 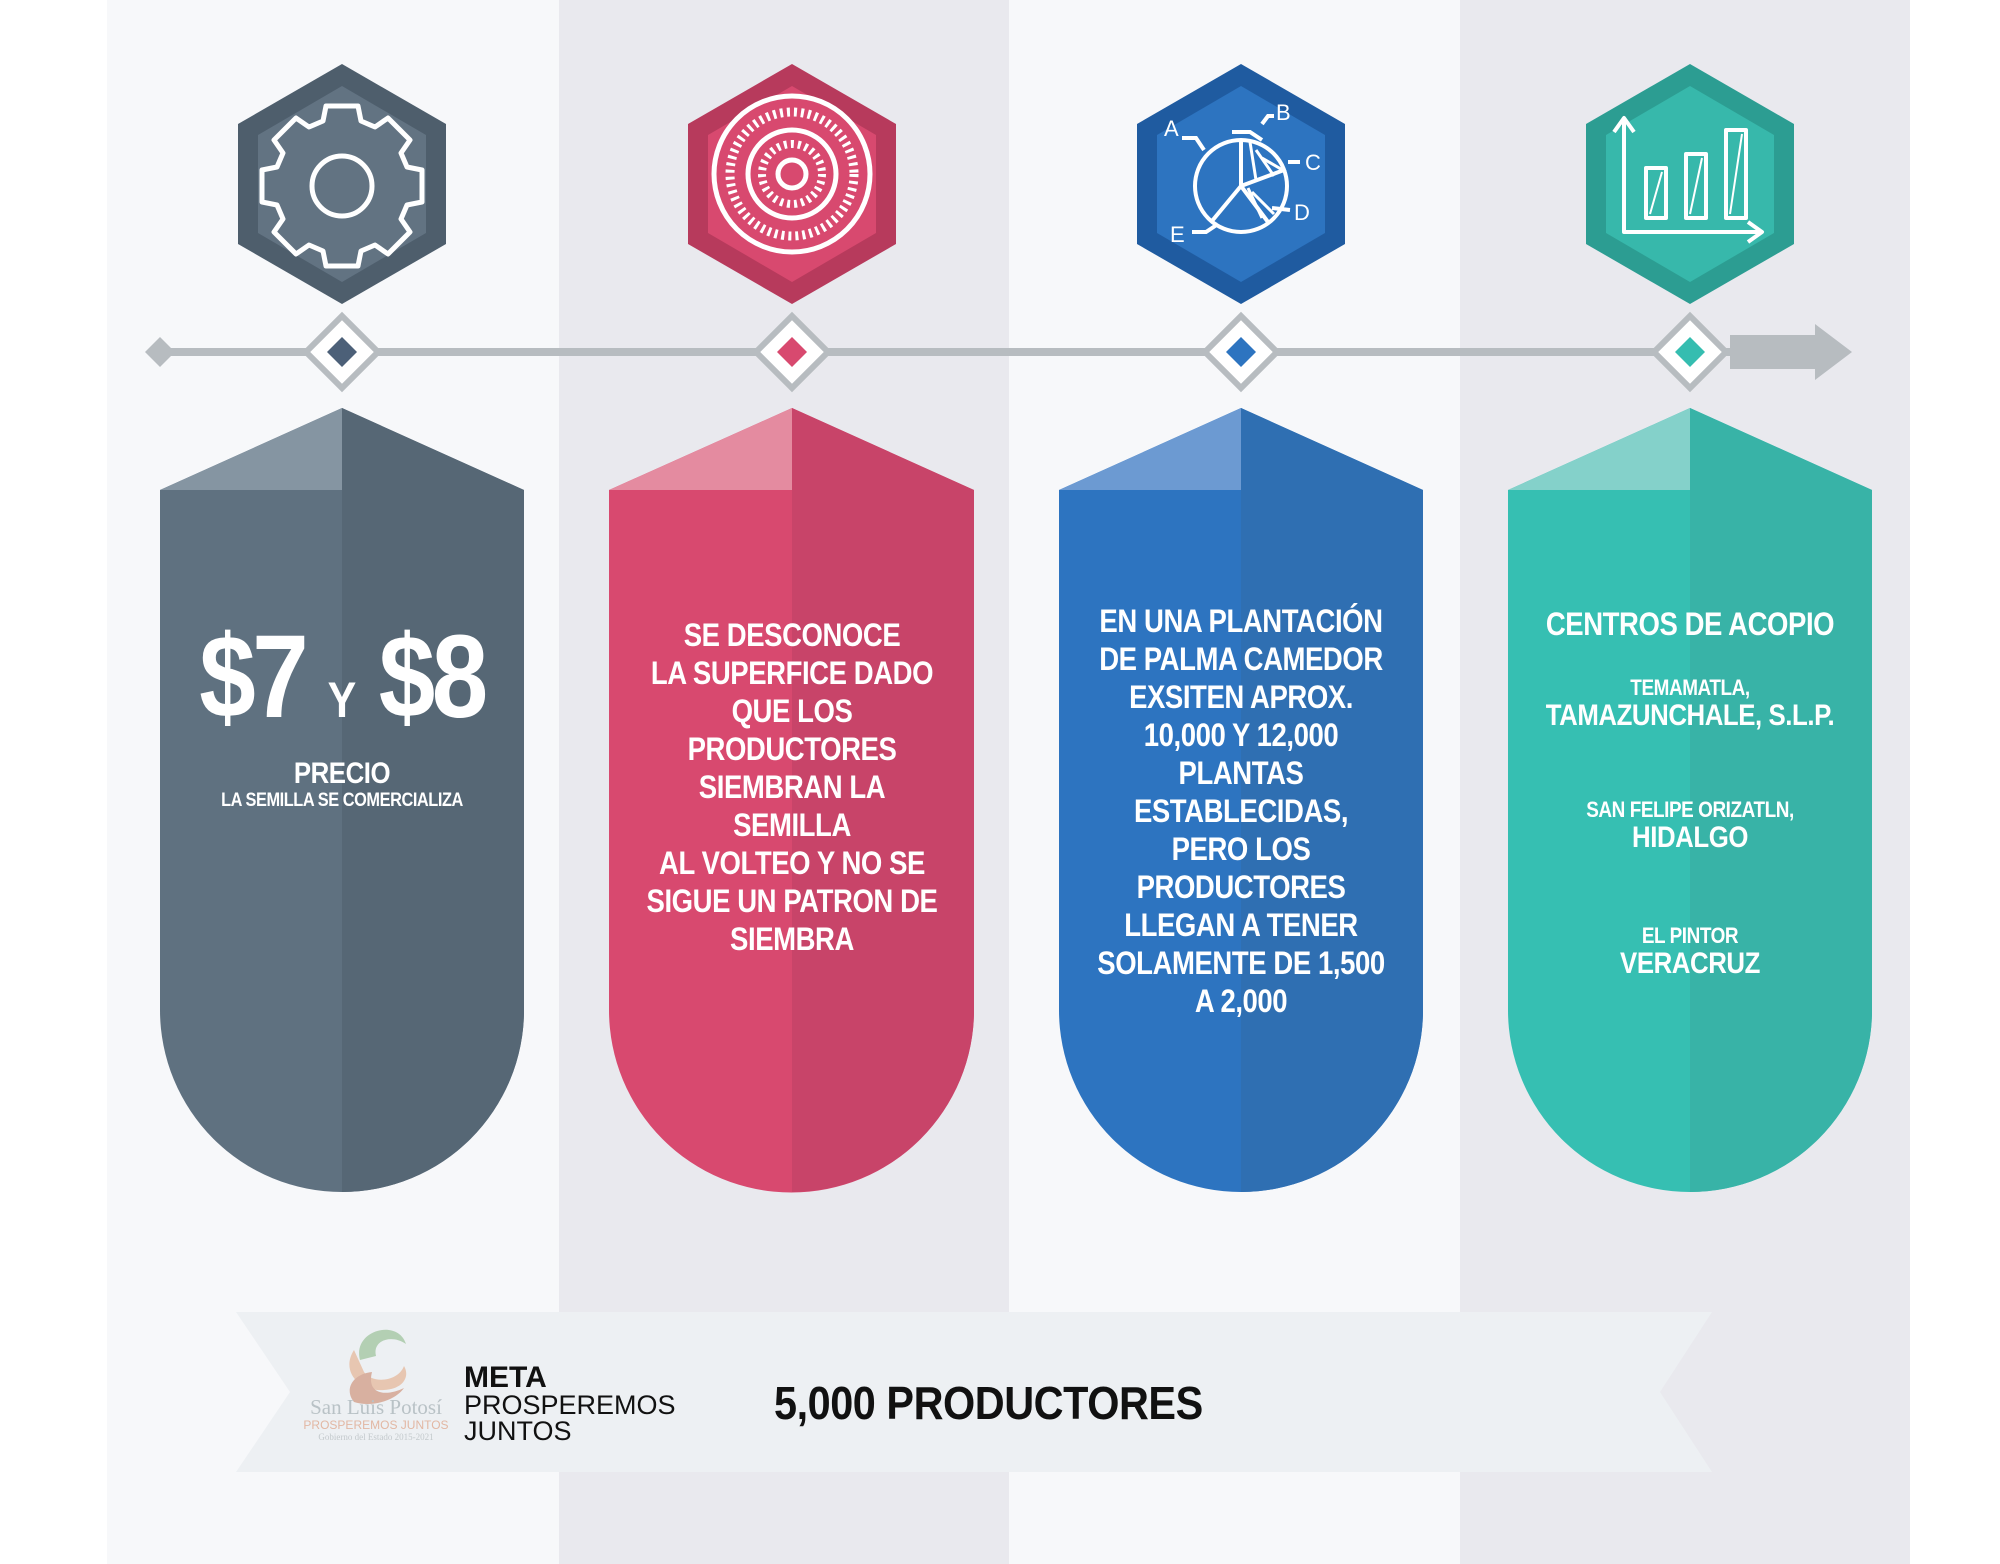 What do you see at coordinates (1241, 868) in the screenshot?
I see `panel3-line: PERO LOS PRODUCTORES` at bounding box center [1241, 868].